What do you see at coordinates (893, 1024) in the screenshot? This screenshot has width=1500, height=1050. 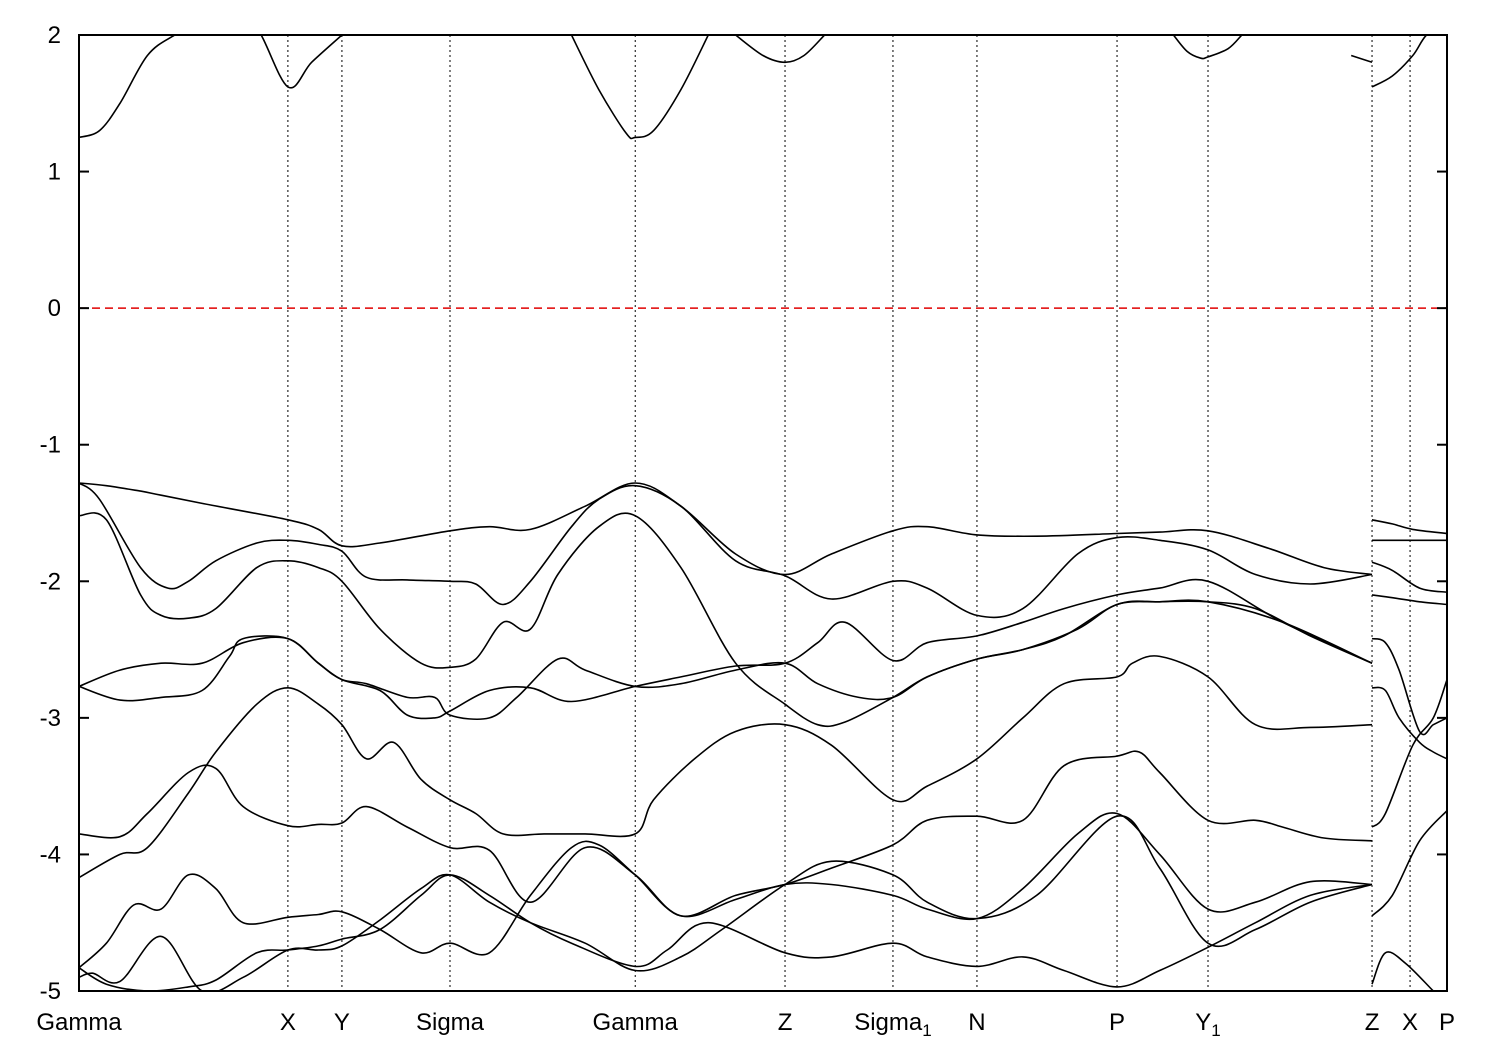 I see `x-tick-label: Sigma1` at bounding box center [893, 1024].